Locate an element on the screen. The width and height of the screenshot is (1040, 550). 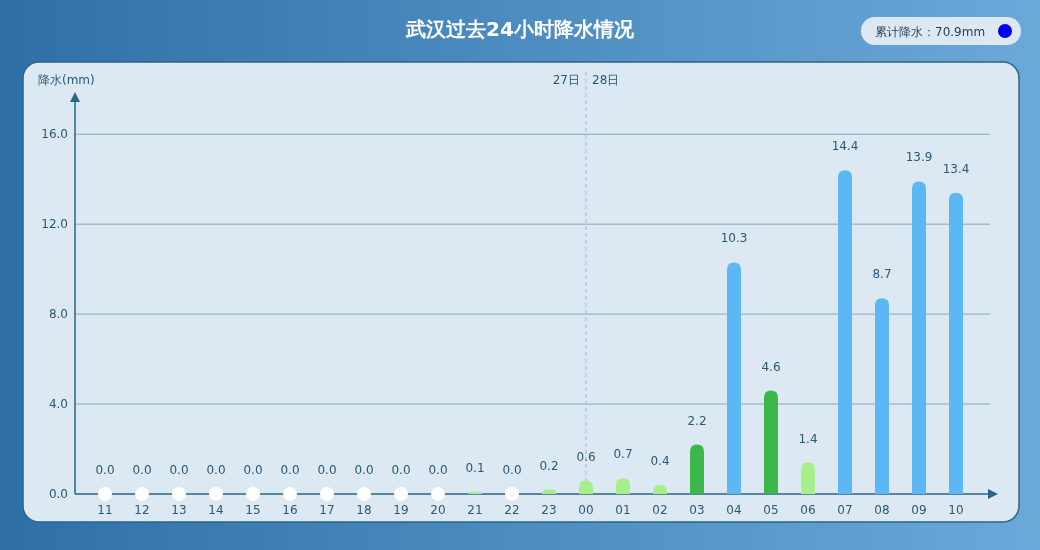
y-tick-label: 0.0 is located at coordinates (58, 494).